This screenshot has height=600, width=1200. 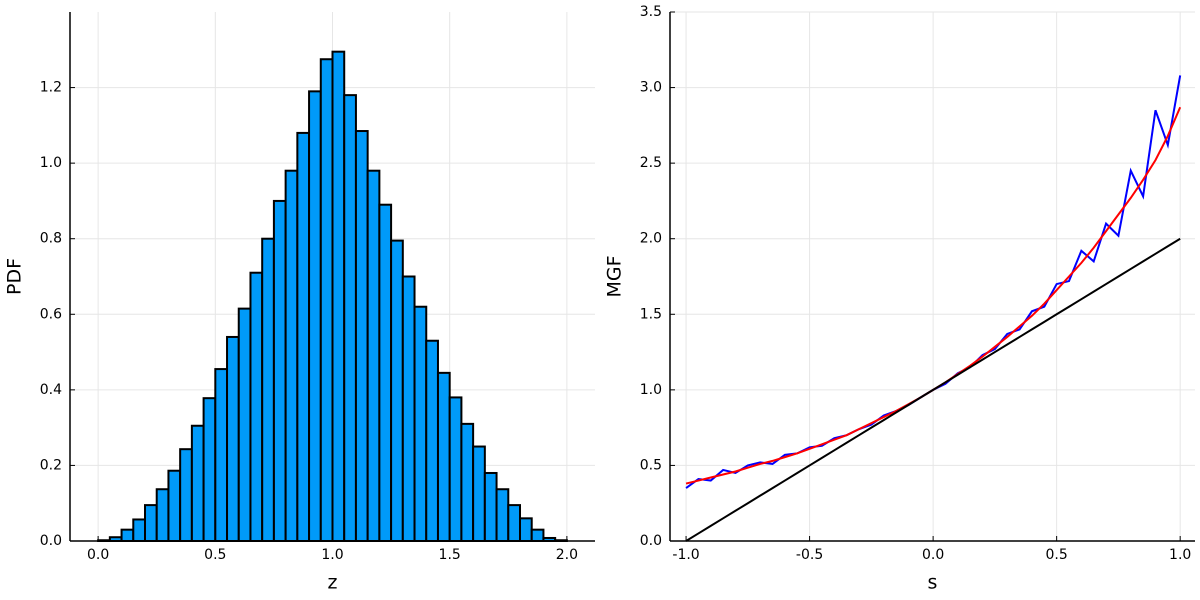 What do you see at coordinates (651, 314) in the screenshot?
I see `y-tick-label: 1.5` at bounding box center [651, 314].